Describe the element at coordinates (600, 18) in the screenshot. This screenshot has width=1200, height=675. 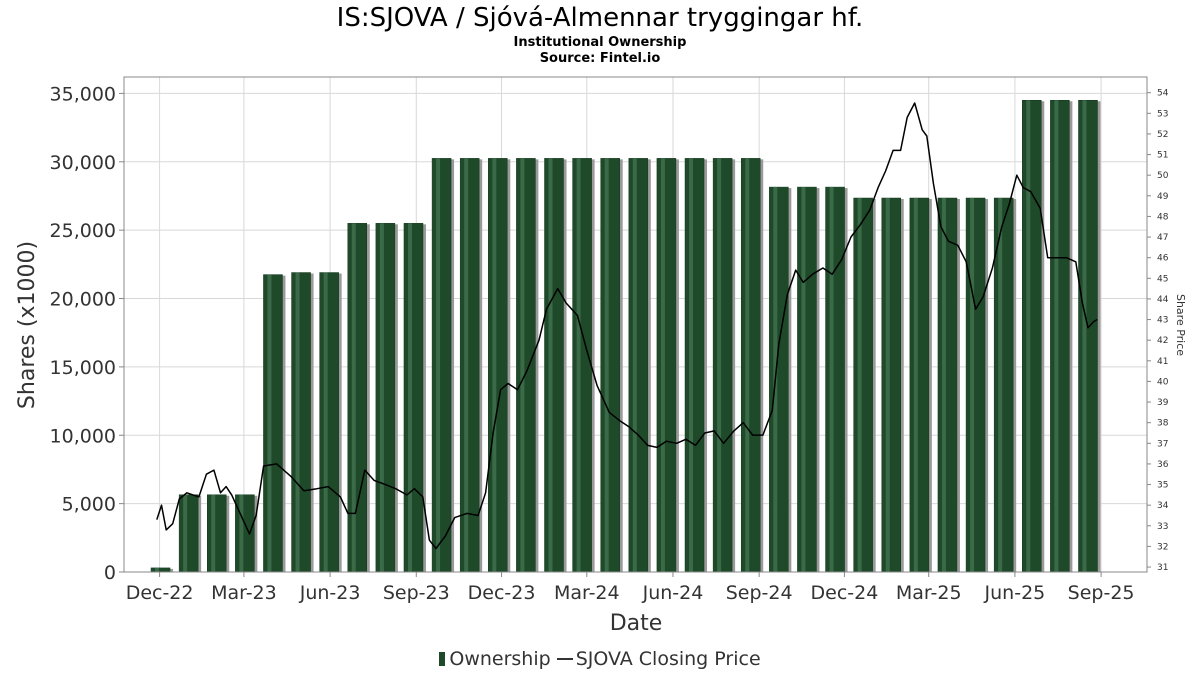
I see `chart-title: IS:SJOVA / Sjóvá-Almennar tryggingar hf.` at that location.